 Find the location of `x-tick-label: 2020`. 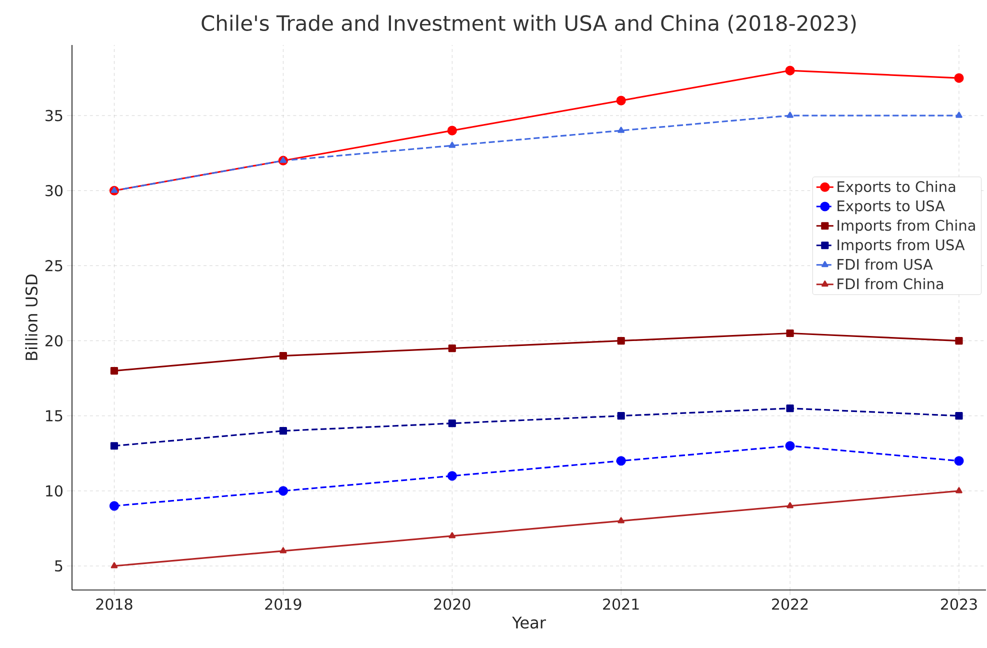

x-tick-label: 2020 is located at coordinates (452, 604).